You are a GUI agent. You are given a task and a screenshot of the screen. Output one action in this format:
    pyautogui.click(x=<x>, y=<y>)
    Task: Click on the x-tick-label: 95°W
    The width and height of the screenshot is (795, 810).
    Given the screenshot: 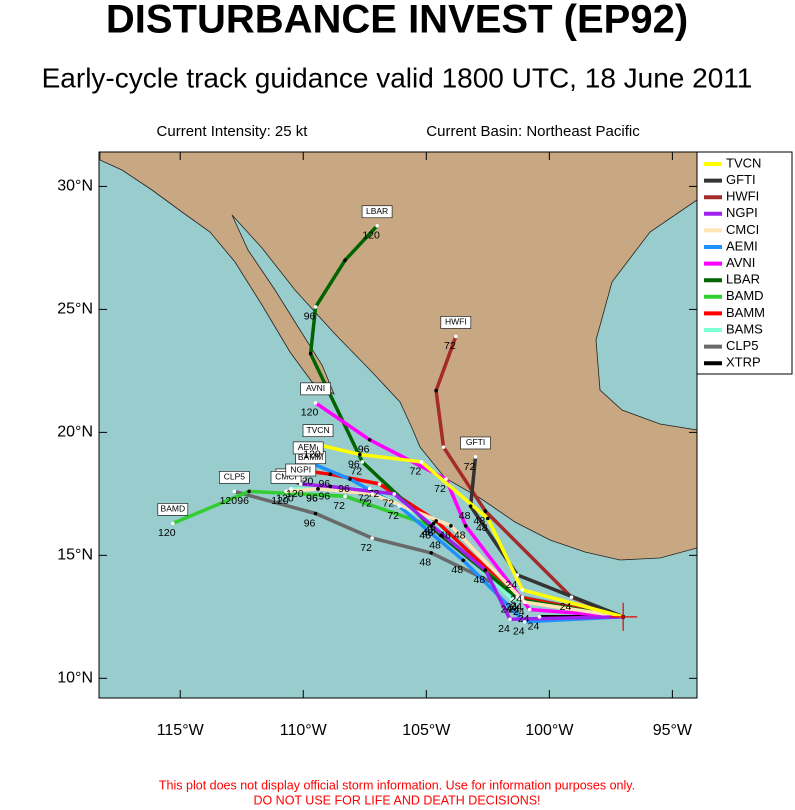 What is the action you would take?
    pyautogui.click(x=673, y=730)
    